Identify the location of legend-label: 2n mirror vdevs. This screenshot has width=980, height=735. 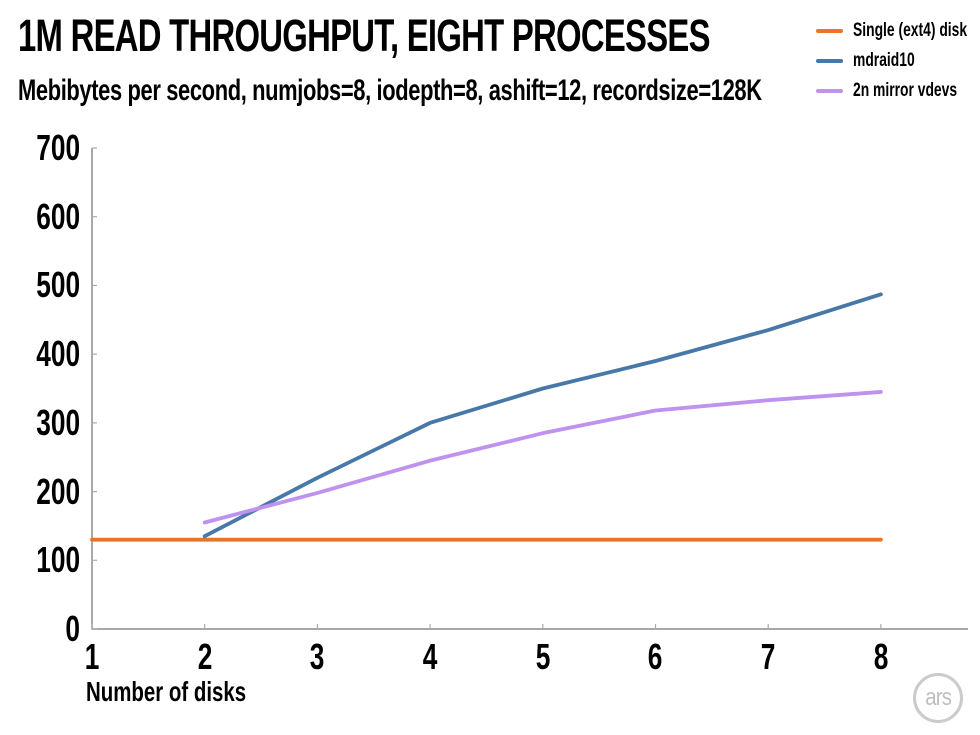
(905, 90).